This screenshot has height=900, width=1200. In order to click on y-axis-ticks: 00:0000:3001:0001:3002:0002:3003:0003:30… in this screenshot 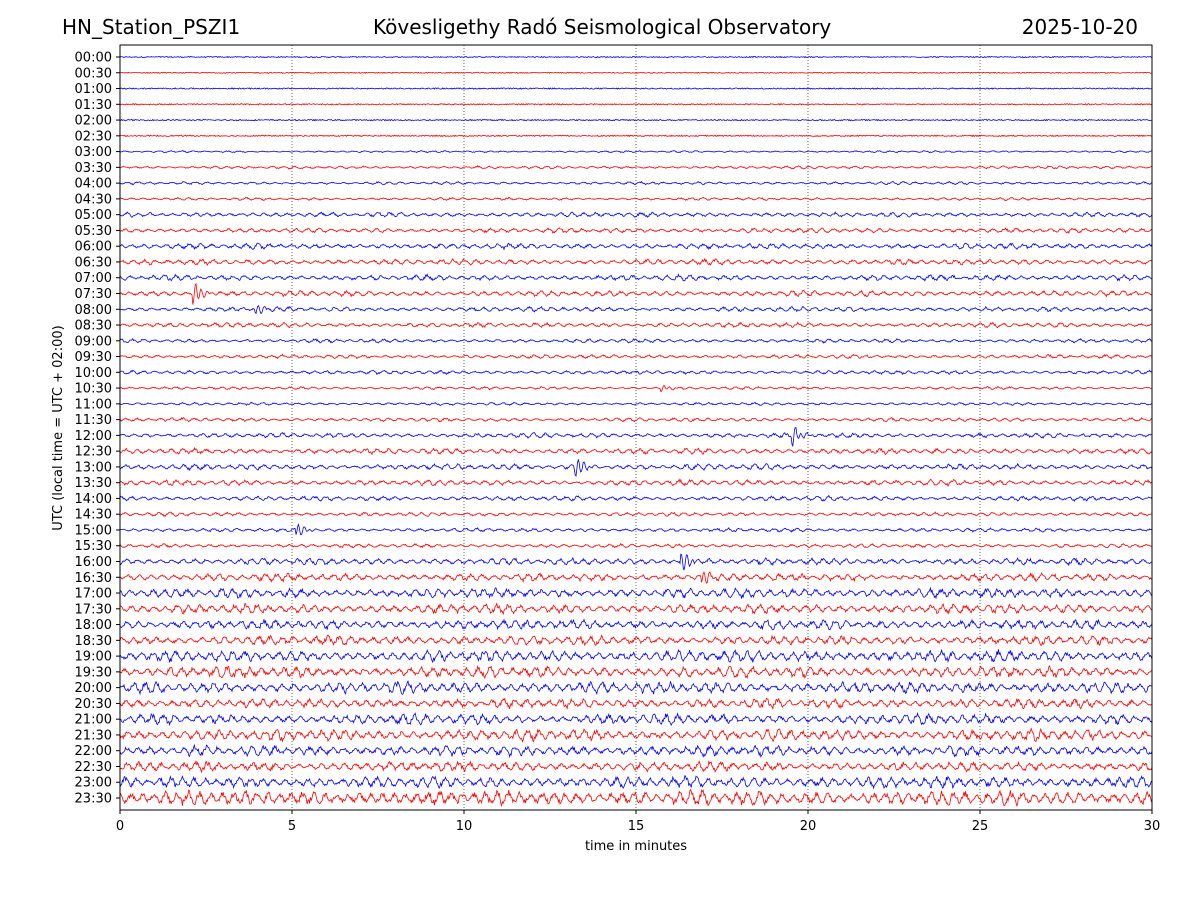, I will do `click(97, 429)`.